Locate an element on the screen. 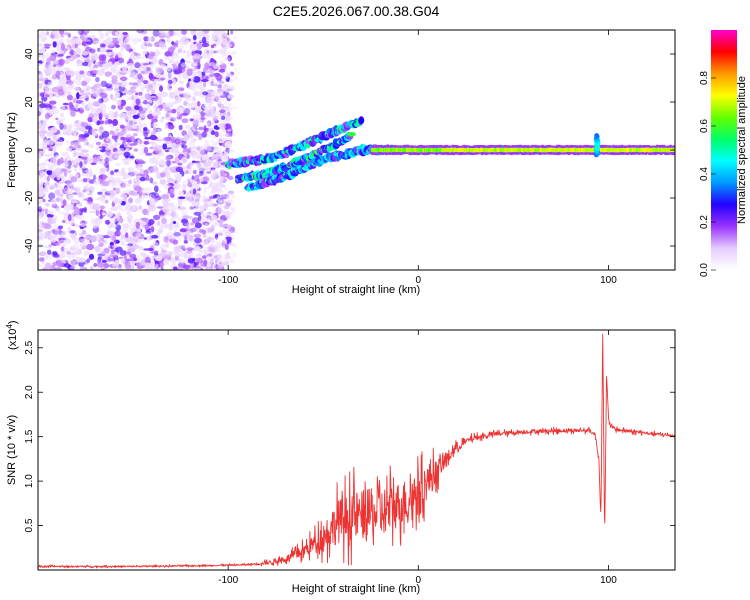 The image size is (750, 600). drift-cell is located at coordinates (351, 134).